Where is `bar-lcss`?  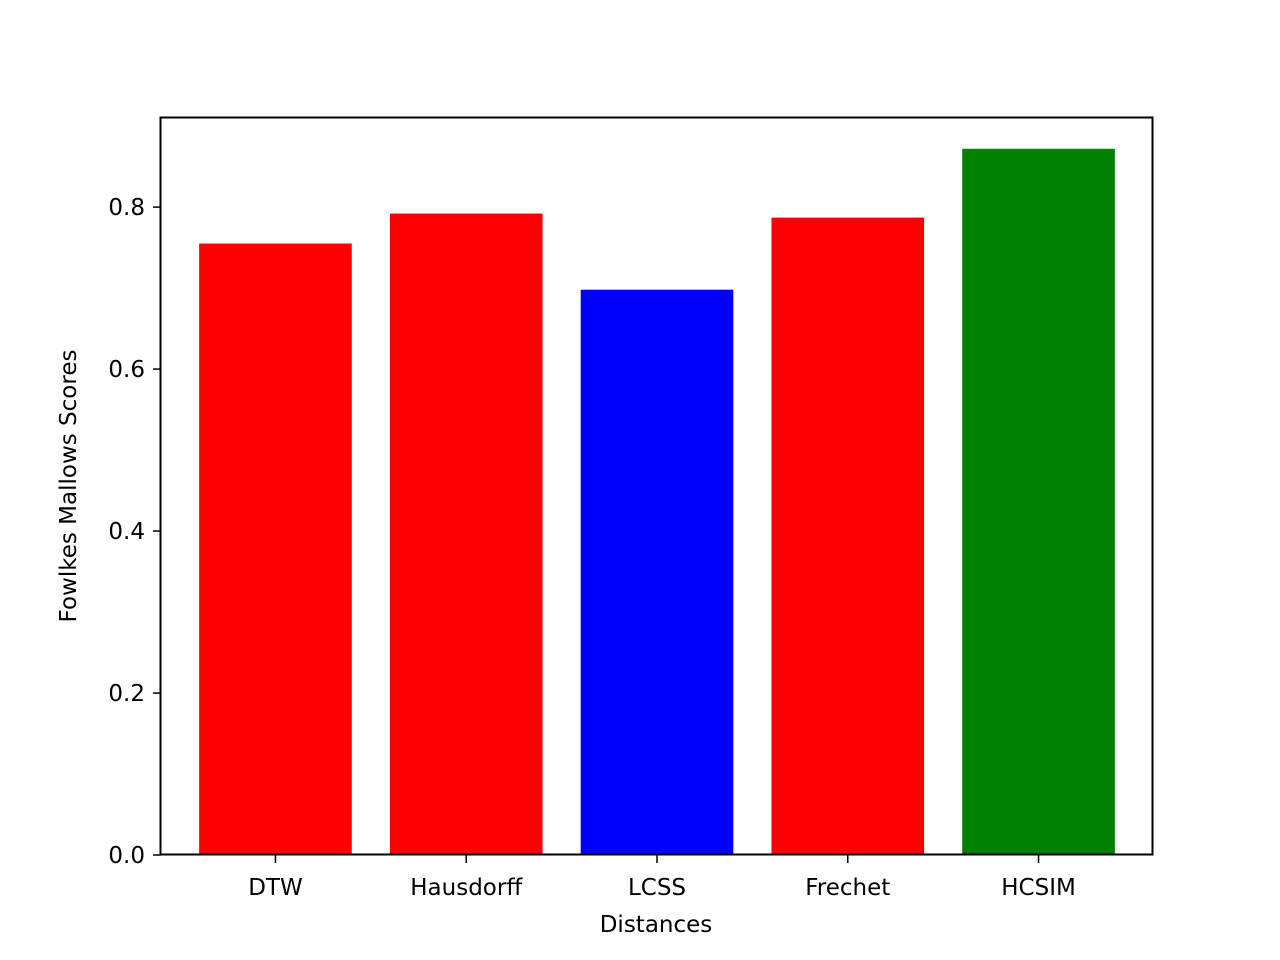 bar-lcss is located at coordinates (657, 572).